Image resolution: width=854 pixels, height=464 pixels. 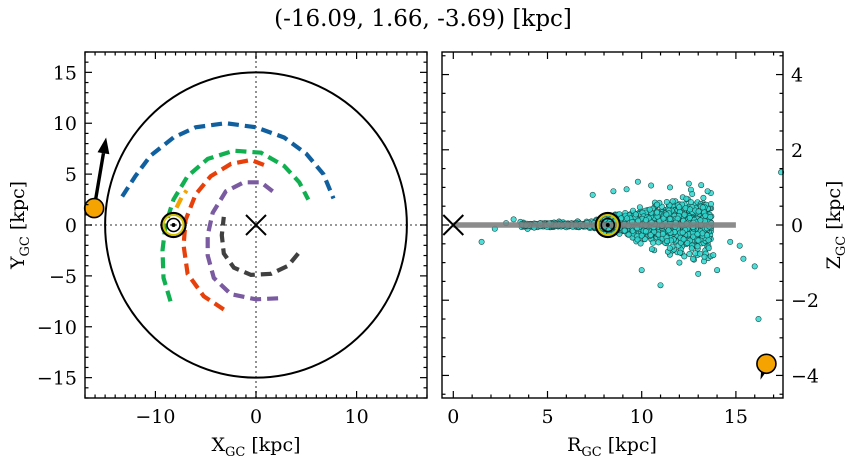 I want to click on y-tick-label: 2, so click(x=797, y=151).